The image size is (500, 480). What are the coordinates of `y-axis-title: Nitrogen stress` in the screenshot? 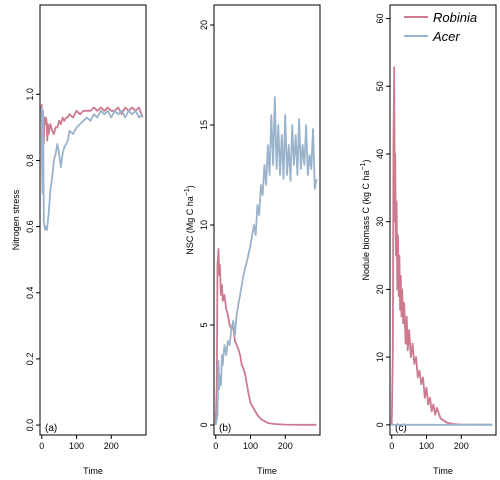 It's located at (16, 219).